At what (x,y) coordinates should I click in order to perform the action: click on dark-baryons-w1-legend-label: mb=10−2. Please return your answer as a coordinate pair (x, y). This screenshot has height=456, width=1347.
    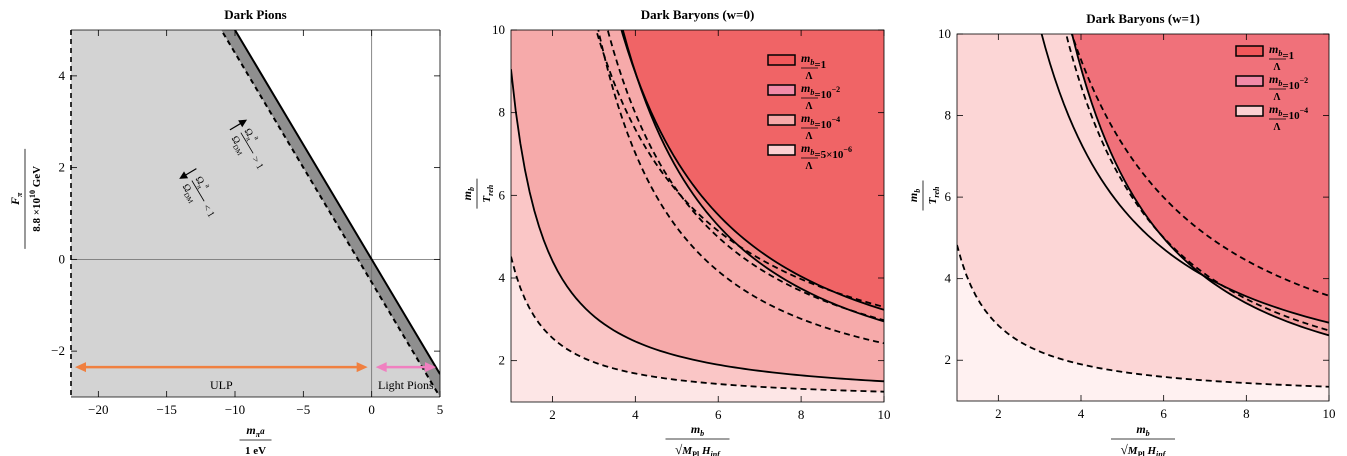
    Looking at the image, I should click on (1288, 82).